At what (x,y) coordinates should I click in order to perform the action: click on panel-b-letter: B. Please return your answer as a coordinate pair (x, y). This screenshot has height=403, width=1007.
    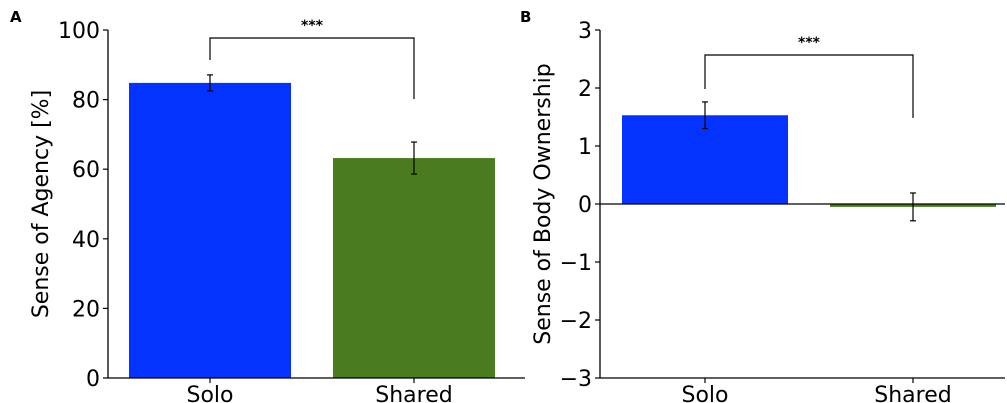
    Looking at the image, I should click on (525, 17).